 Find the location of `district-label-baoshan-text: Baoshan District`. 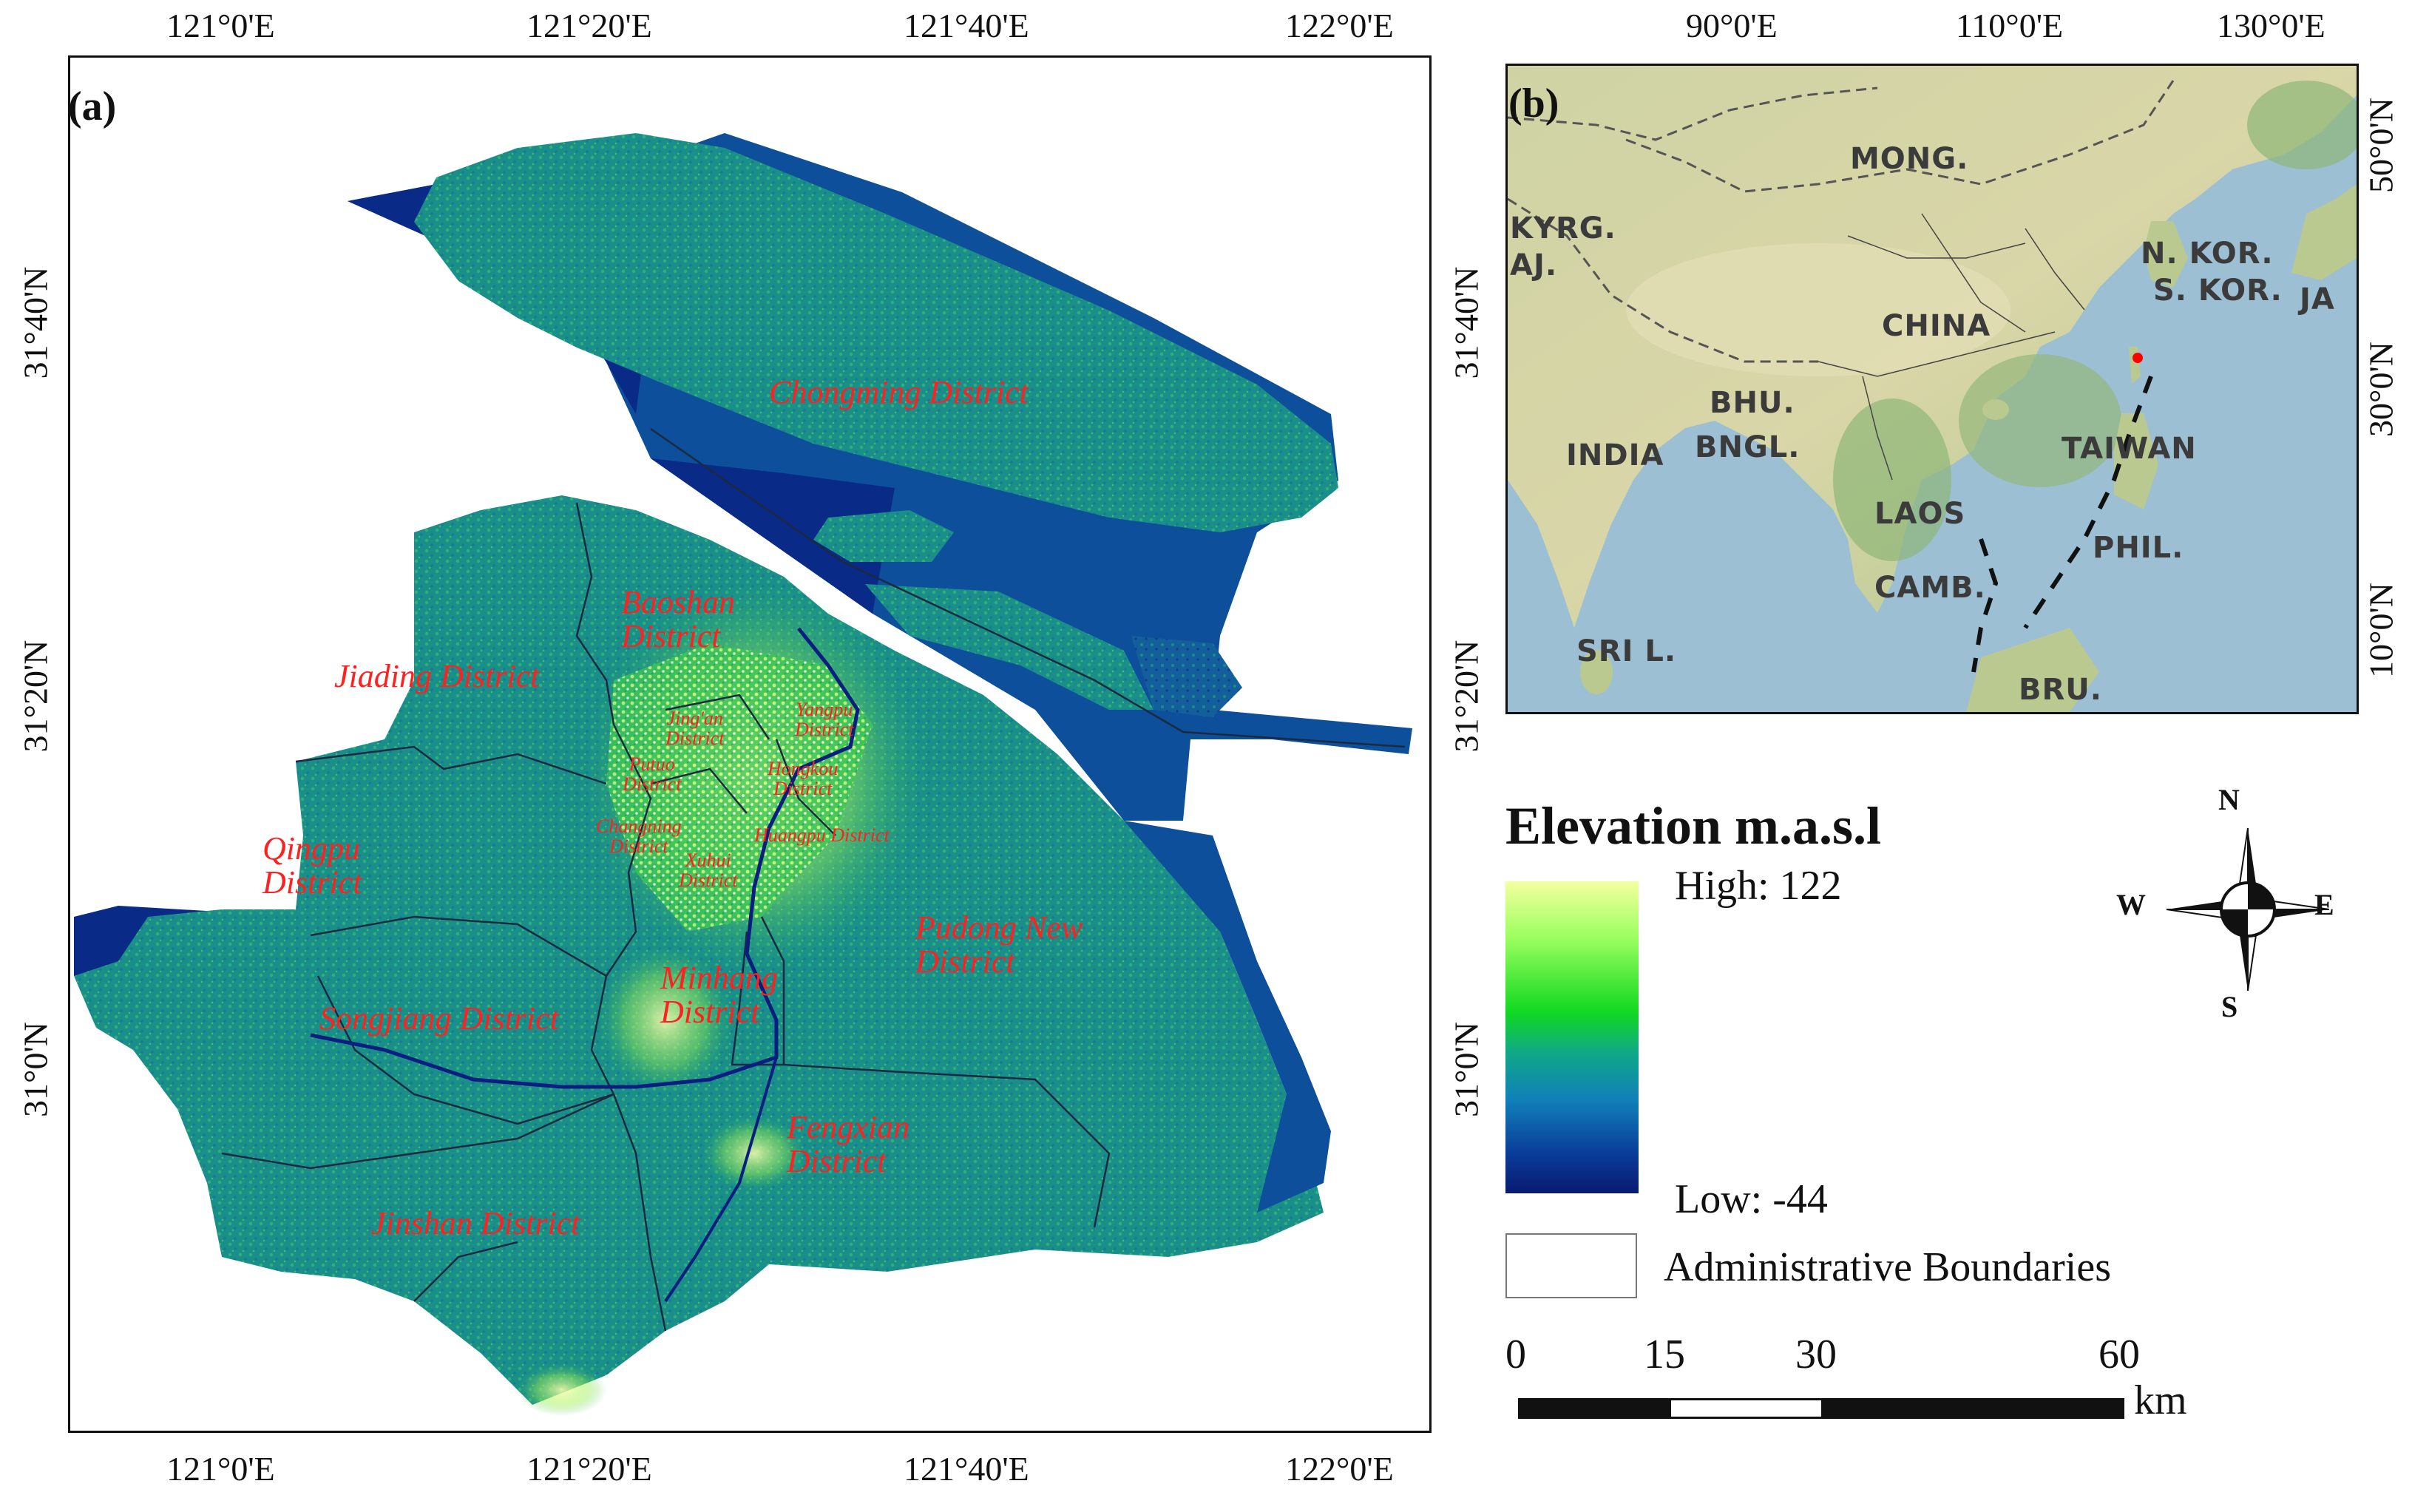

district-label-baoshan-text: Baoshan District is located at coordinates (678, 619).